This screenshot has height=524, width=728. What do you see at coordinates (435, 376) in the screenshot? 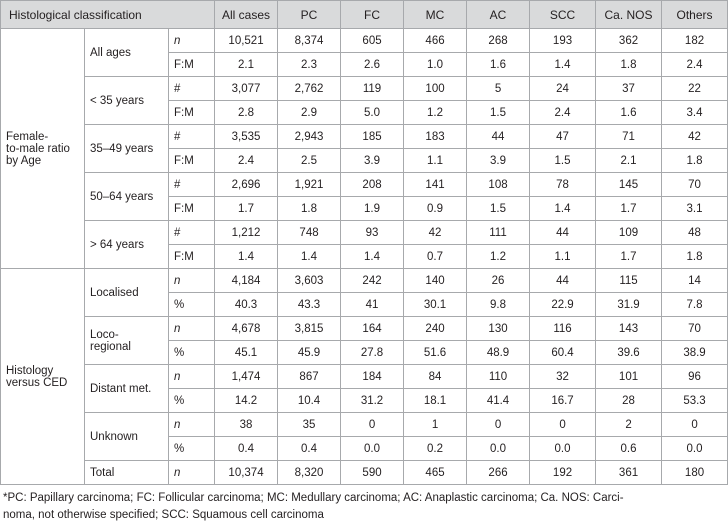
I see `table-cell: 84` at bounding box center [435, 376].